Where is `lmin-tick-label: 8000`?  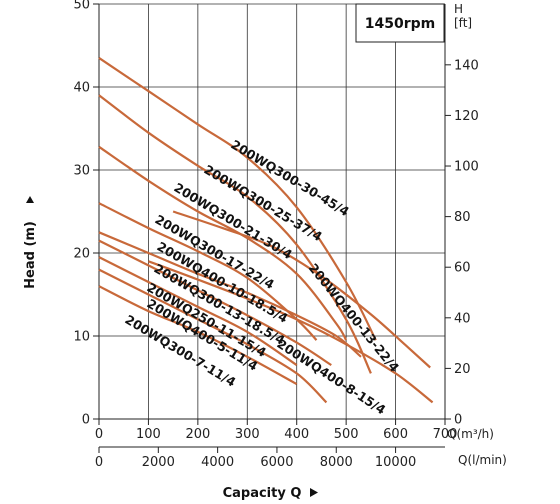 lmin-tick-label: 8000 is located at coordinates (336, 462).